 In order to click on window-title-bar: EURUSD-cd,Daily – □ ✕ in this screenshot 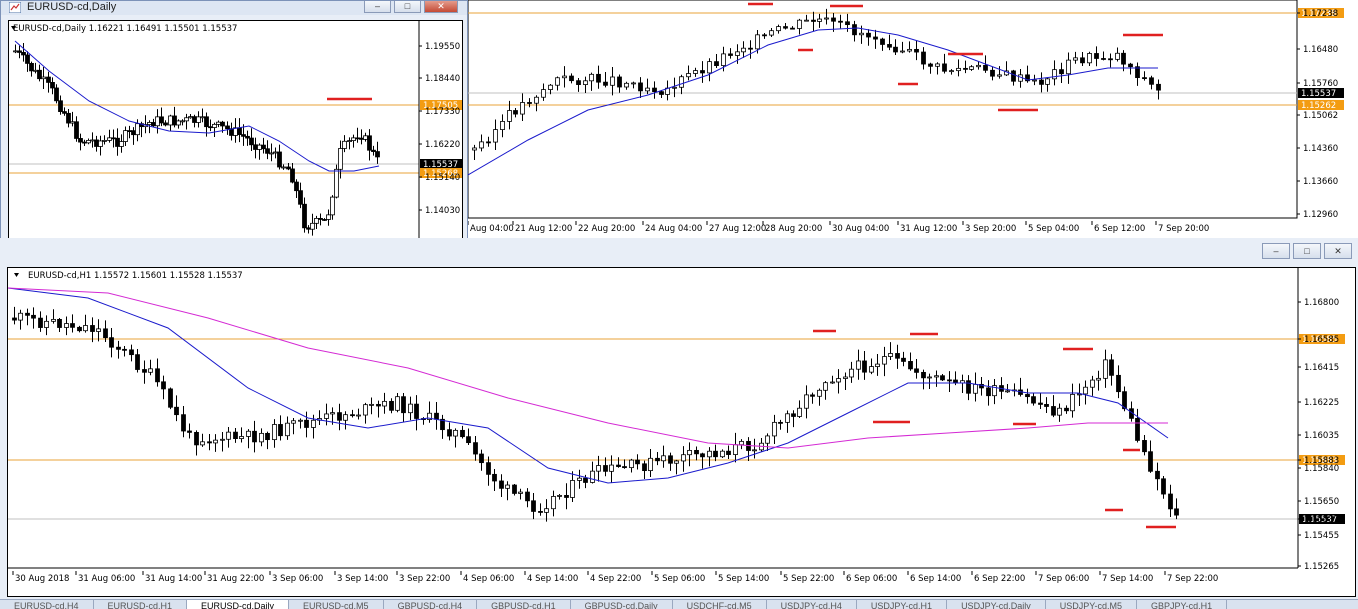, I will do `click(234, 8)`.